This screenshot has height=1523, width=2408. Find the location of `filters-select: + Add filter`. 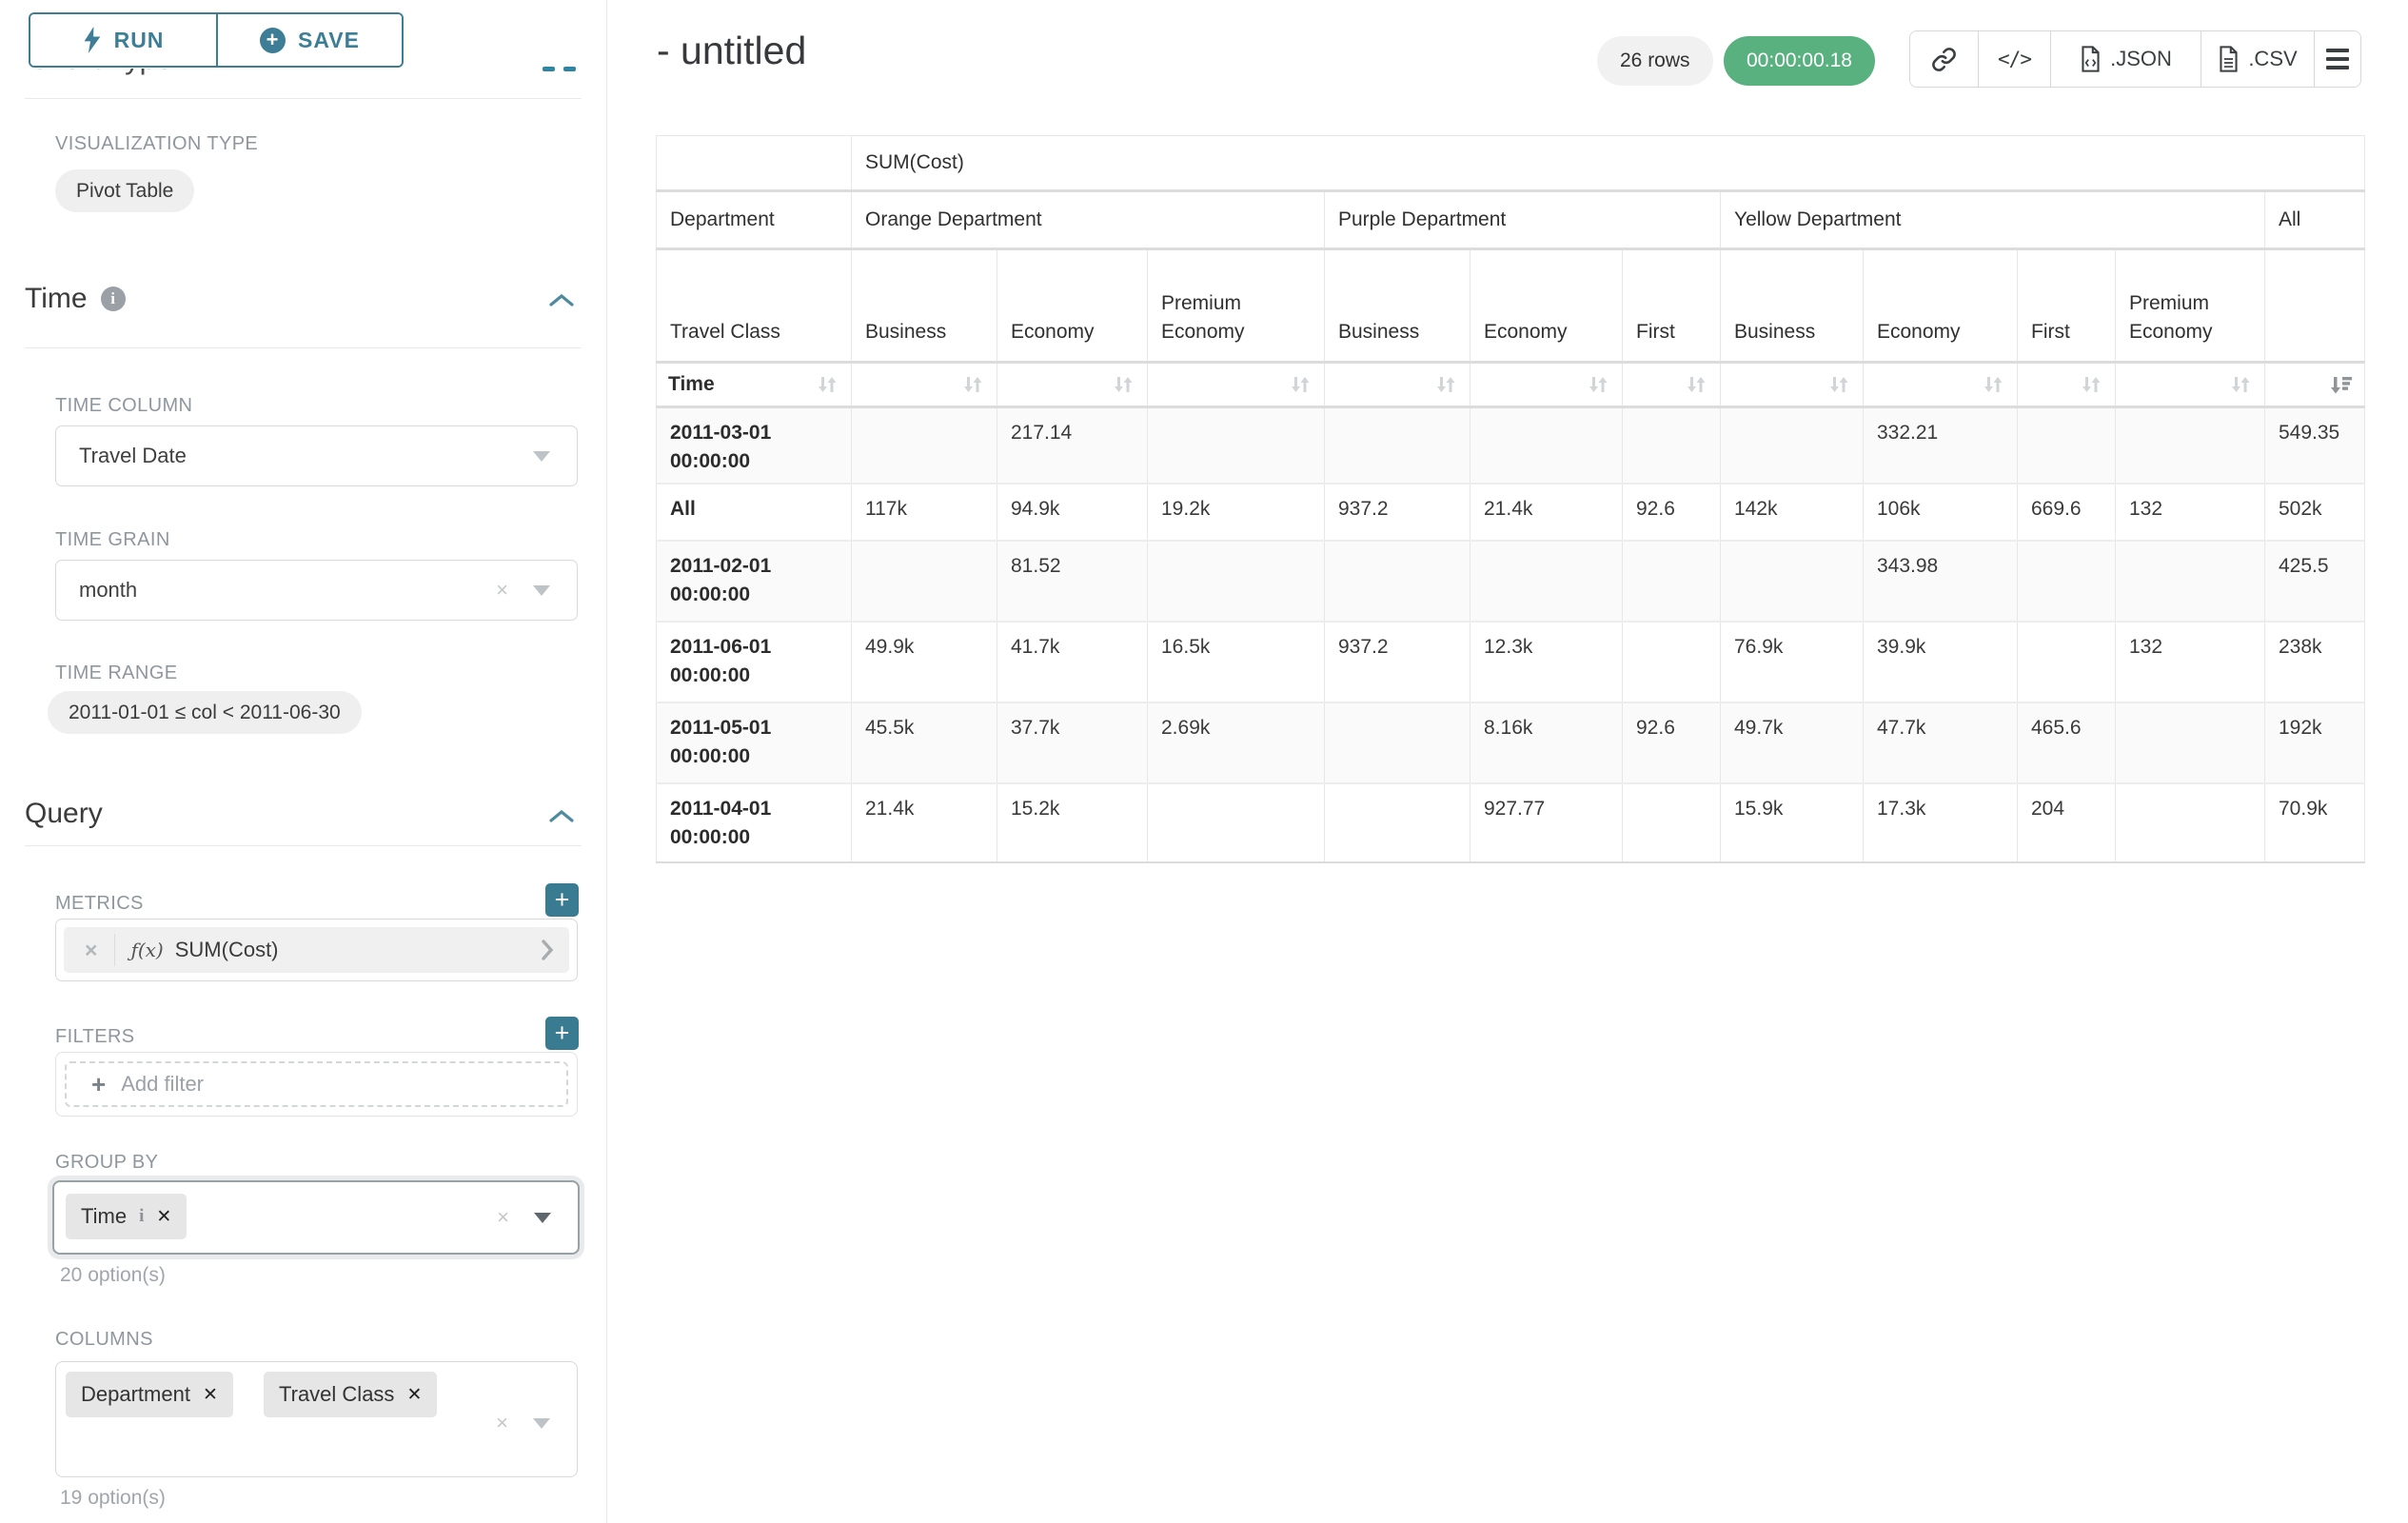

filters-select: + Add filter is located at coordinates (316, 1085).